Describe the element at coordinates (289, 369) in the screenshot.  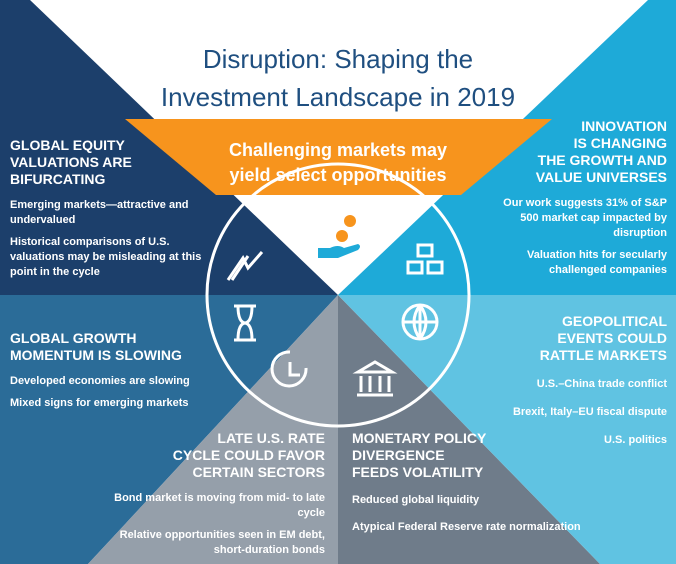
I see `clock-icon` at that location.